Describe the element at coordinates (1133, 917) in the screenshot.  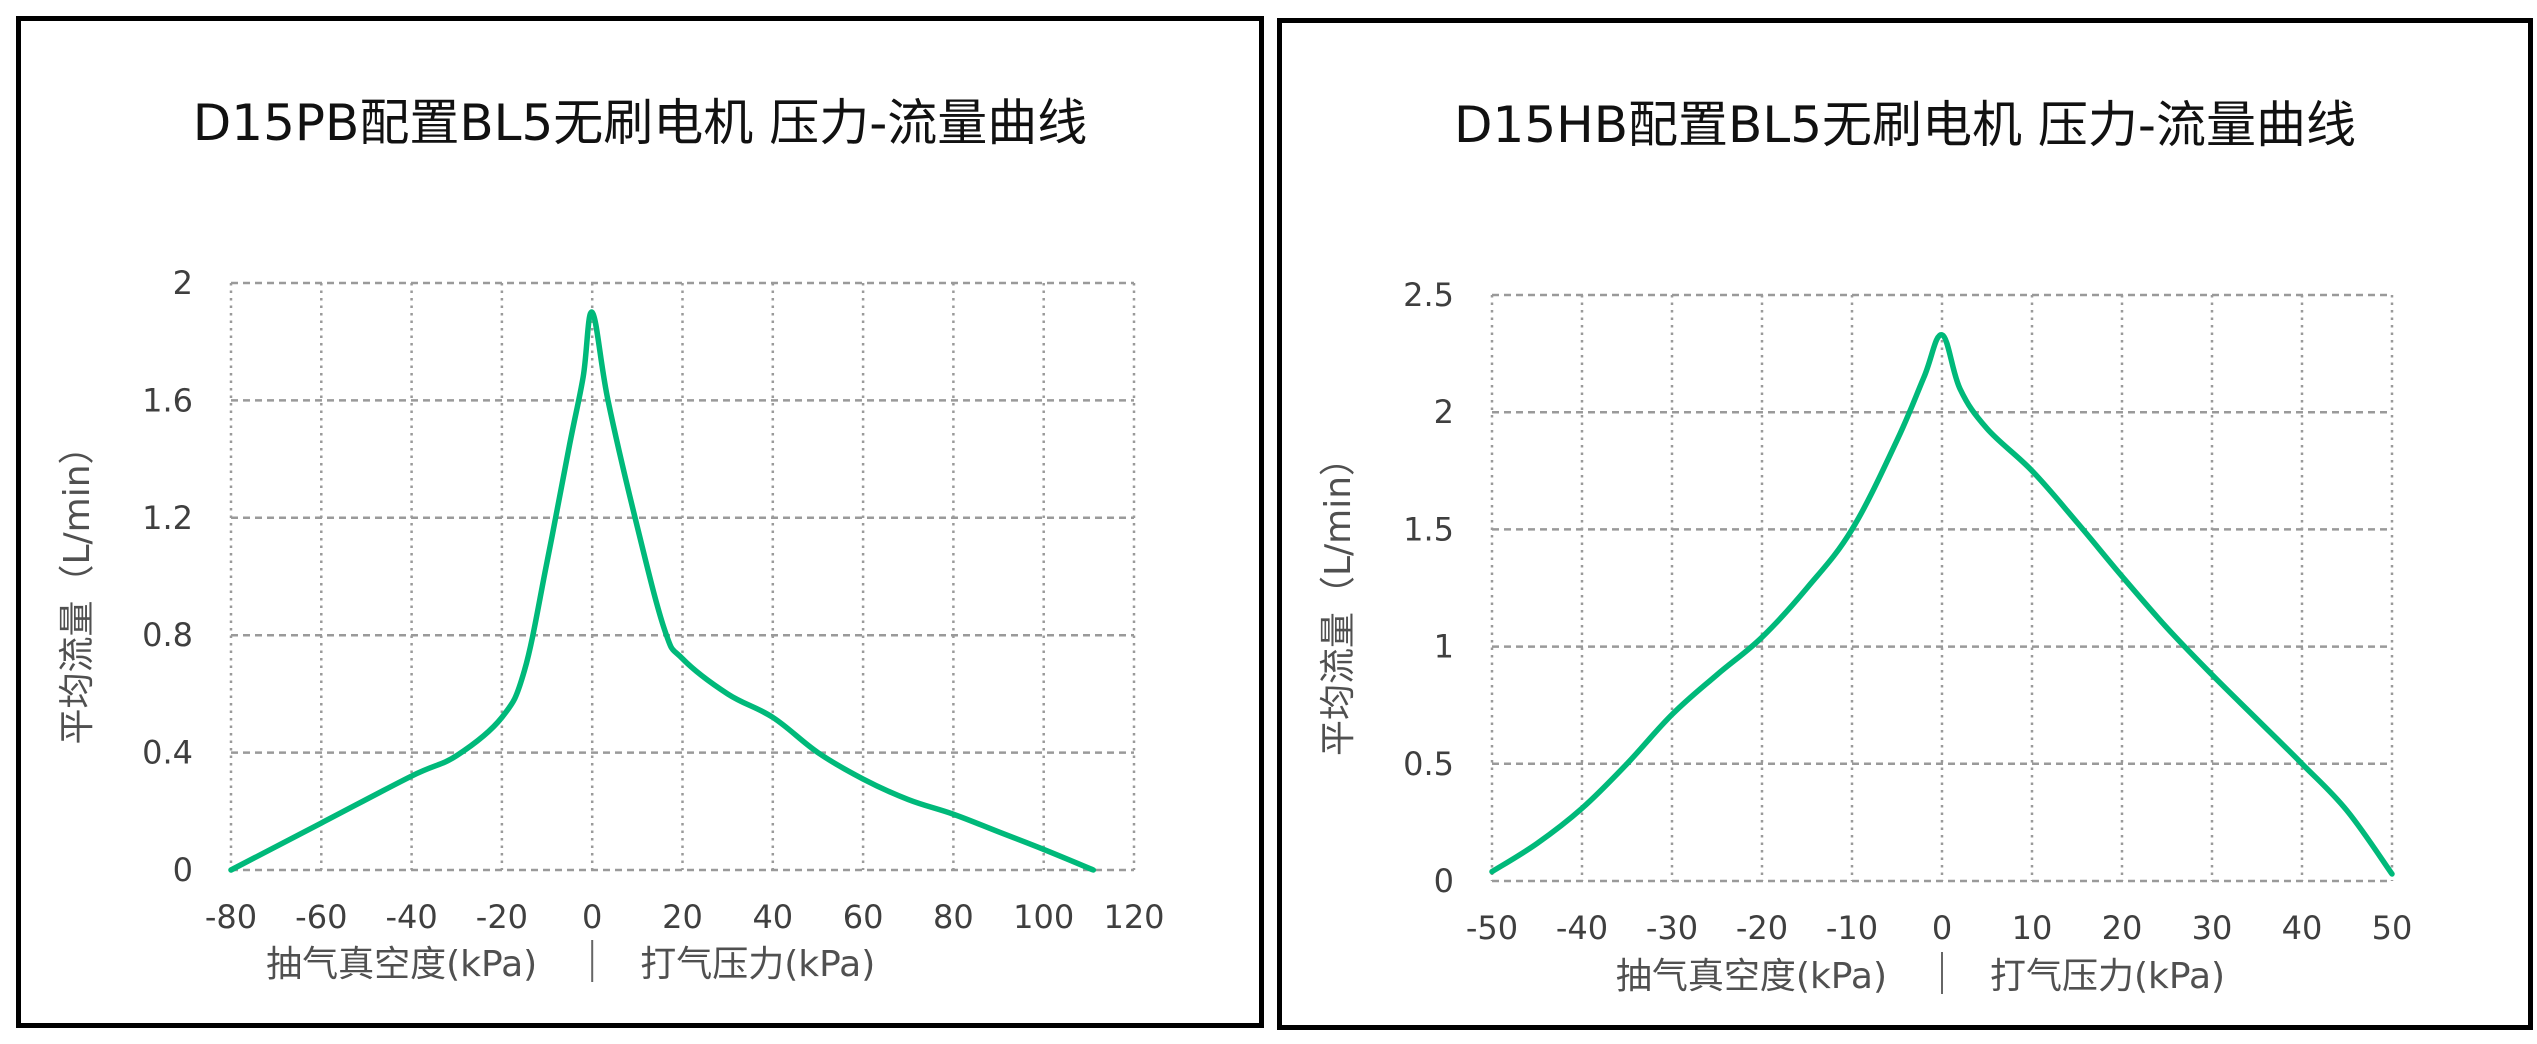
I see `x-tick-label: 120` at that location.